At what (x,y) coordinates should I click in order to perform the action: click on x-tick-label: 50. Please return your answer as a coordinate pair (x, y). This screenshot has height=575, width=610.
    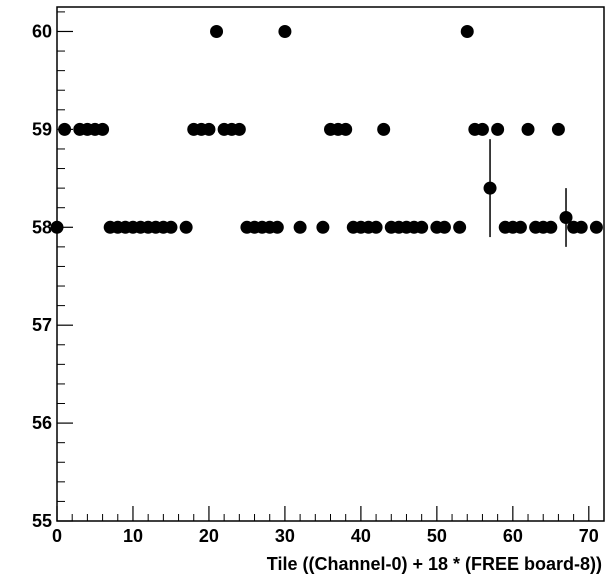
    Looking at the image, I should click on (437, 536).